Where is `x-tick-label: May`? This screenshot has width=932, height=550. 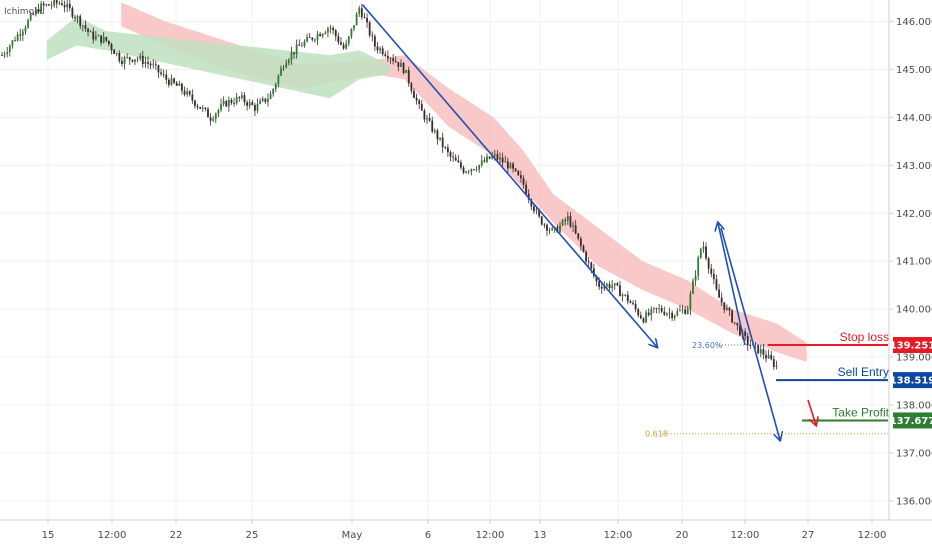
x-tick-label: May is located at coordinates (352, 535).